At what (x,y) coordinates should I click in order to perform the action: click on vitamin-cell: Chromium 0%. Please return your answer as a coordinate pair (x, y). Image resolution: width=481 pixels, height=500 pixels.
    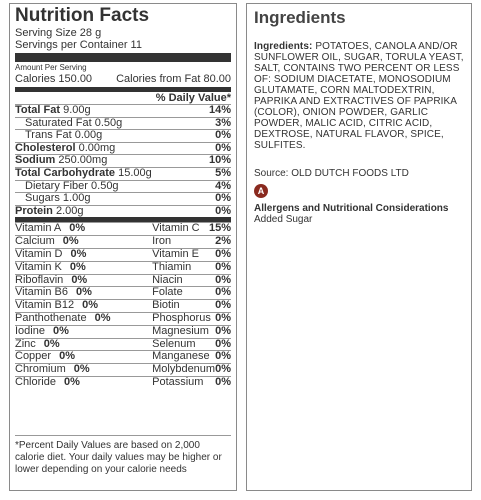
    Looking at the image, I should click on (64, 369).